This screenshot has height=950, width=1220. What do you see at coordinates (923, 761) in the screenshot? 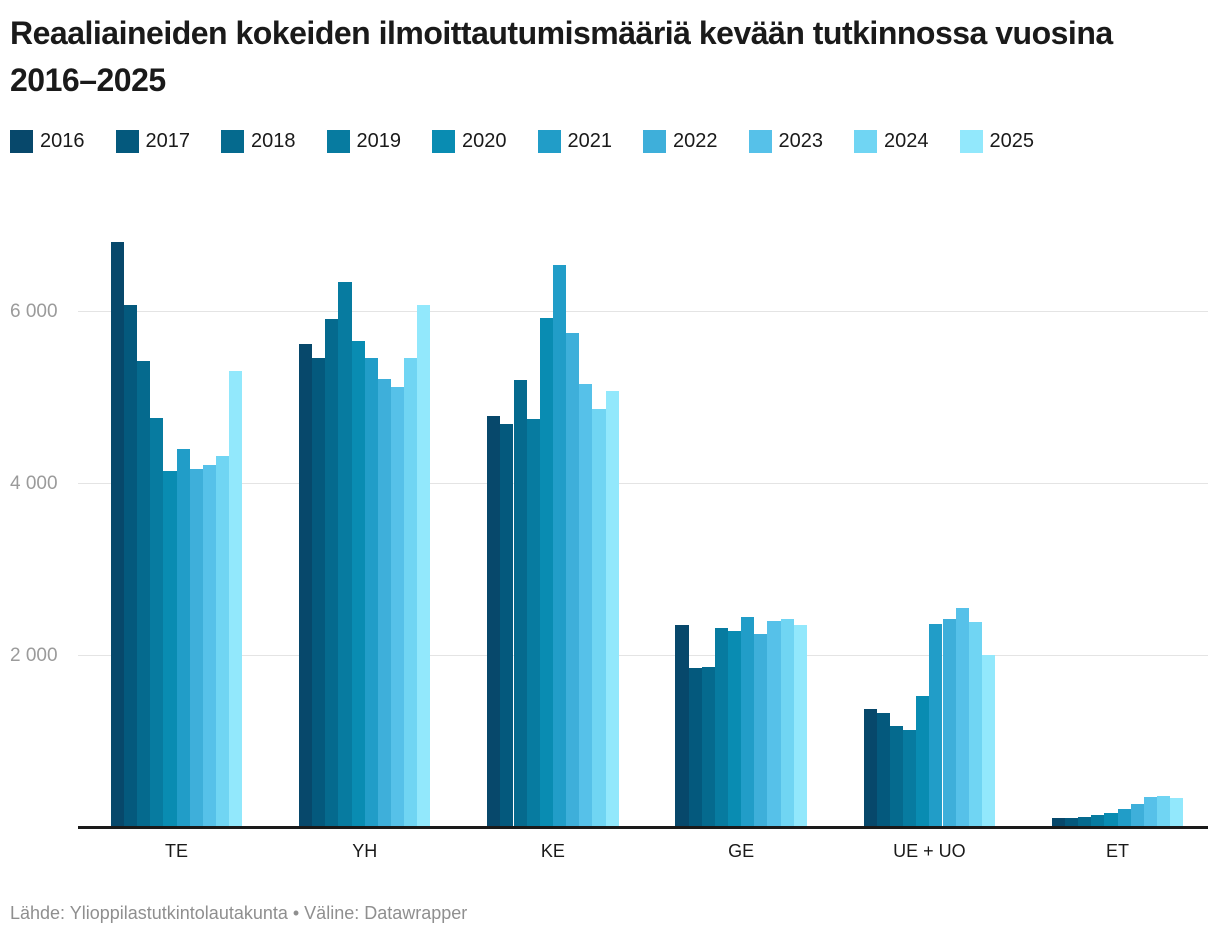
I see `bar-UE-UO-2020` at bounding box center [923, 761].